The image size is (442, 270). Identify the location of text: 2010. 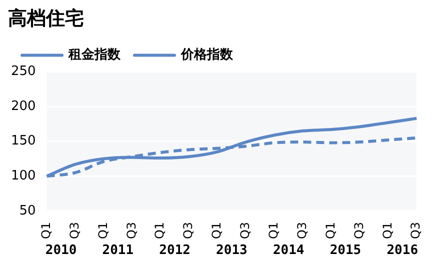
(61, 250).